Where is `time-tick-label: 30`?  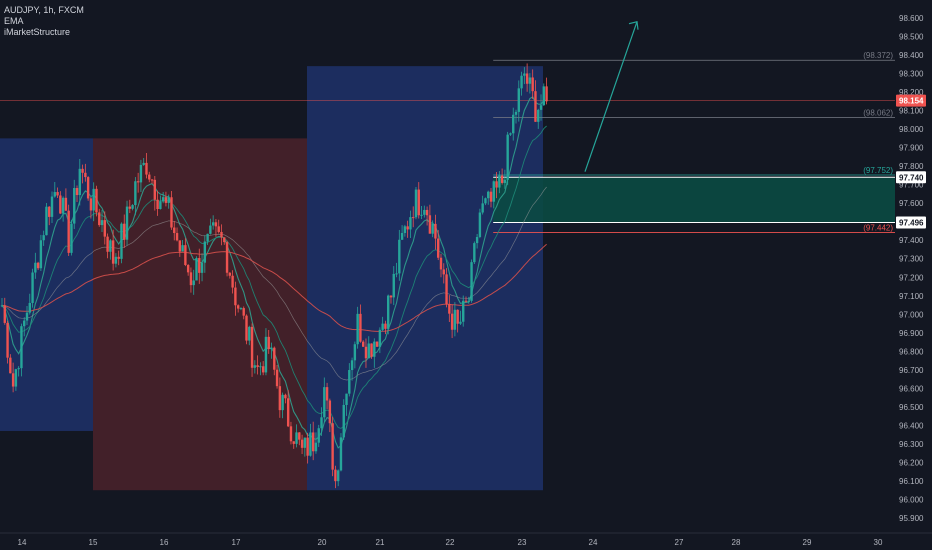 time-tick-label: 30 is located at coordinates (878, 542).